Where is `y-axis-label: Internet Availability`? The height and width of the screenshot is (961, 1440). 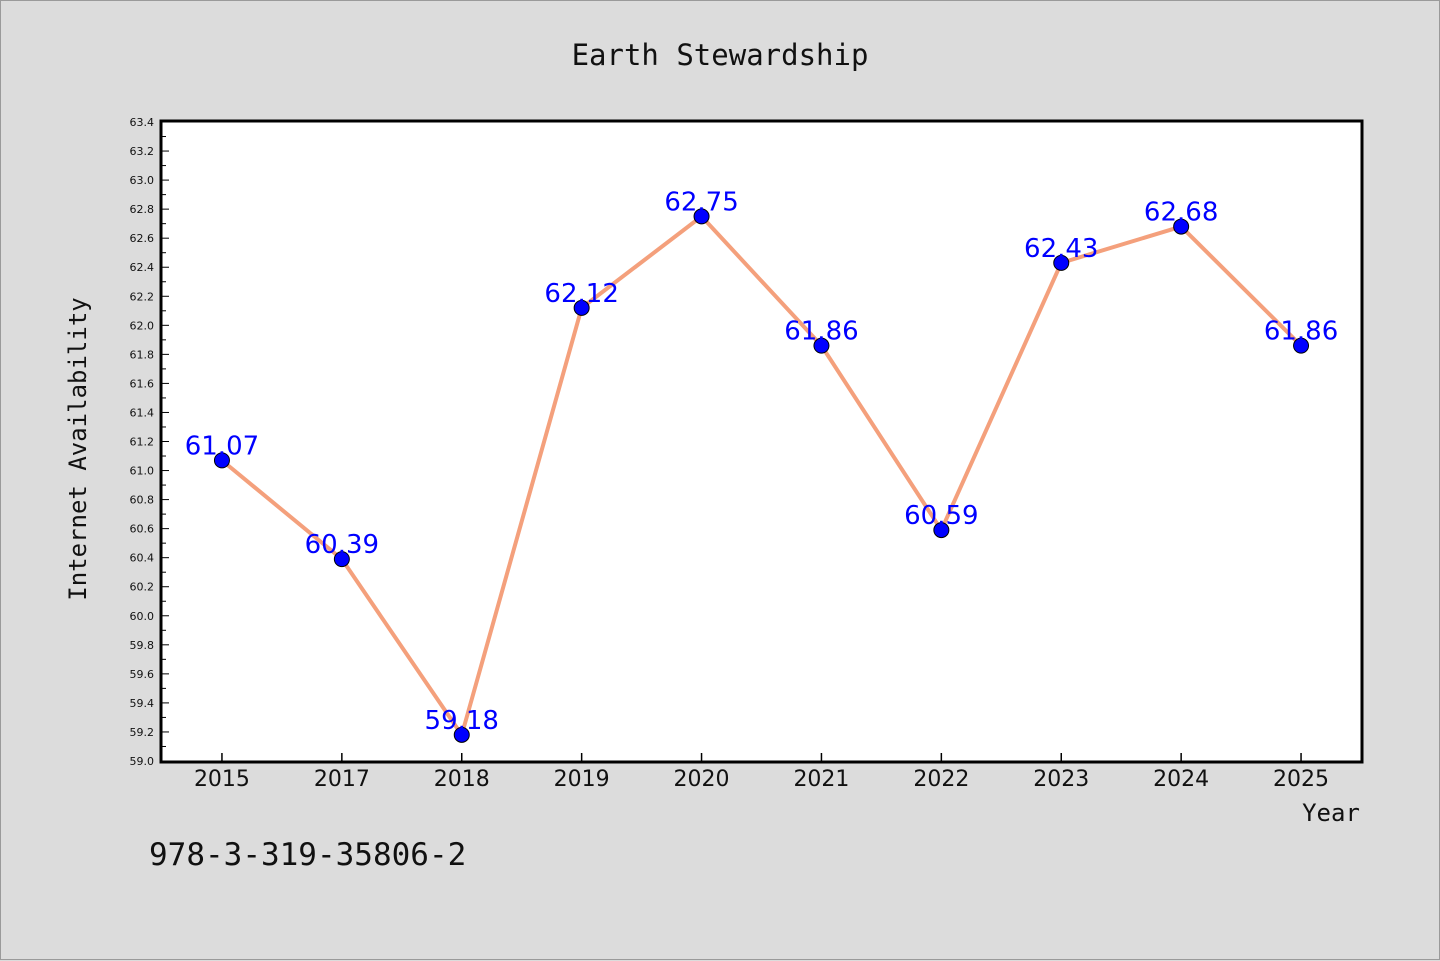 y-axis-label: Internet Availability is located at coordinates (78, 448).